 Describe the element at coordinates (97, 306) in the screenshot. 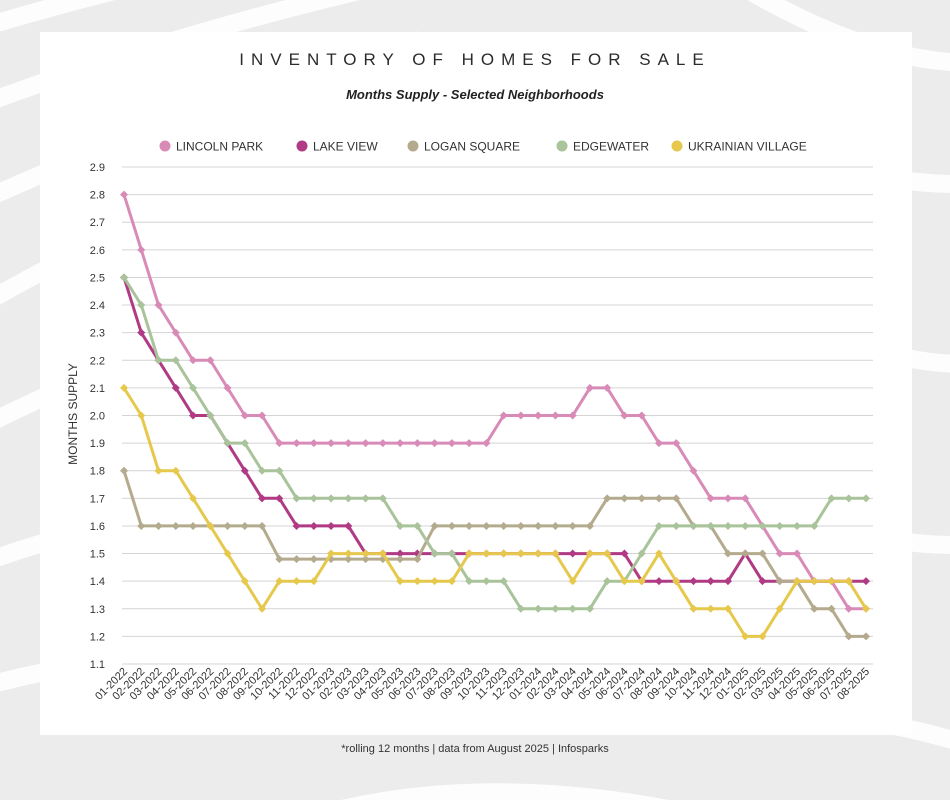

I see `y-tick-label: 2.4` at that location.